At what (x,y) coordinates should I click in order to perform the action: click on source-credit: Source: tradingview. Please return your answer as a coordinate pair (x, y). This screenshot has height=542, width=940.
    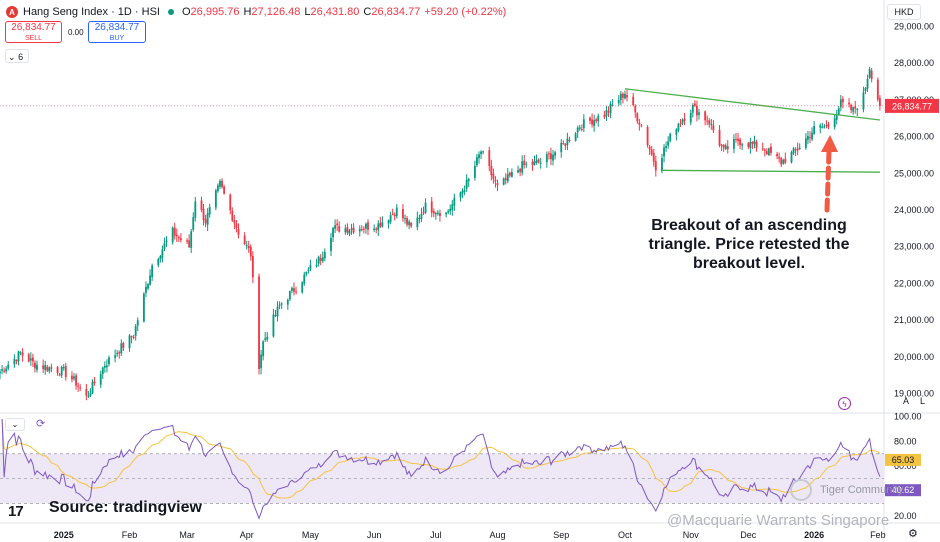
    Looking at the image, I should click on (125, 507).